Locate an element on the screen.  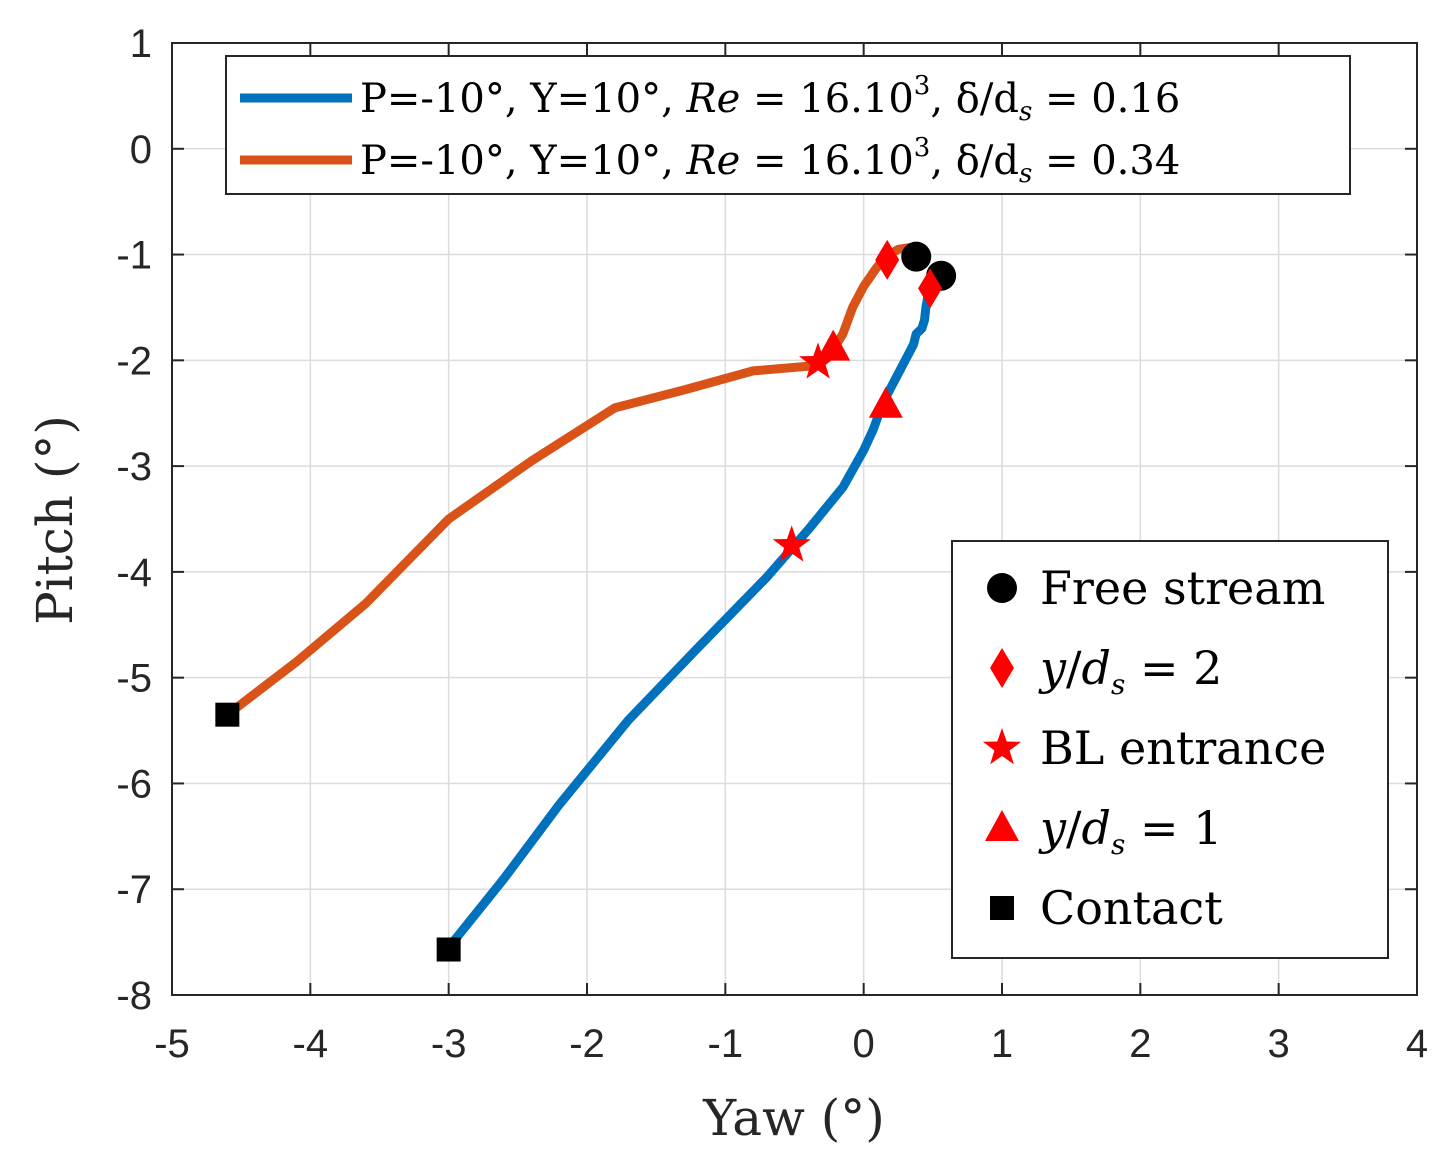
marker-legend-symbol-triangle is located at coordinates (1002, 825).